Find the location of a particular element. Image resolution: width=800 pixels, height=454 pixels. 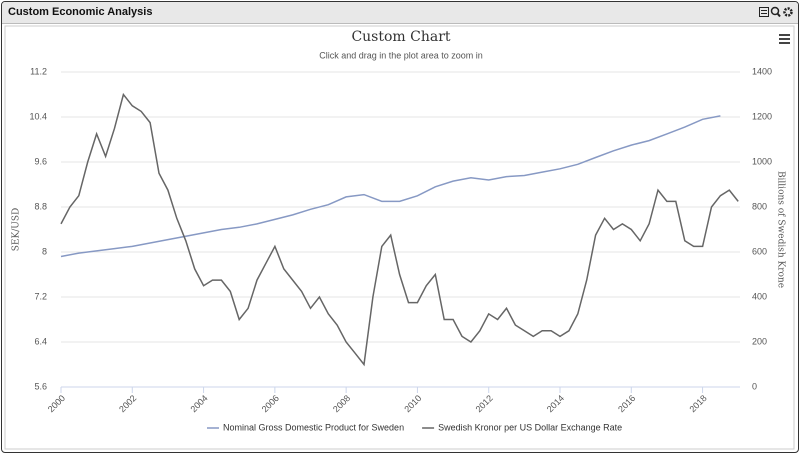

chart-title: Custom Chart is located at coordinates (400, 37).